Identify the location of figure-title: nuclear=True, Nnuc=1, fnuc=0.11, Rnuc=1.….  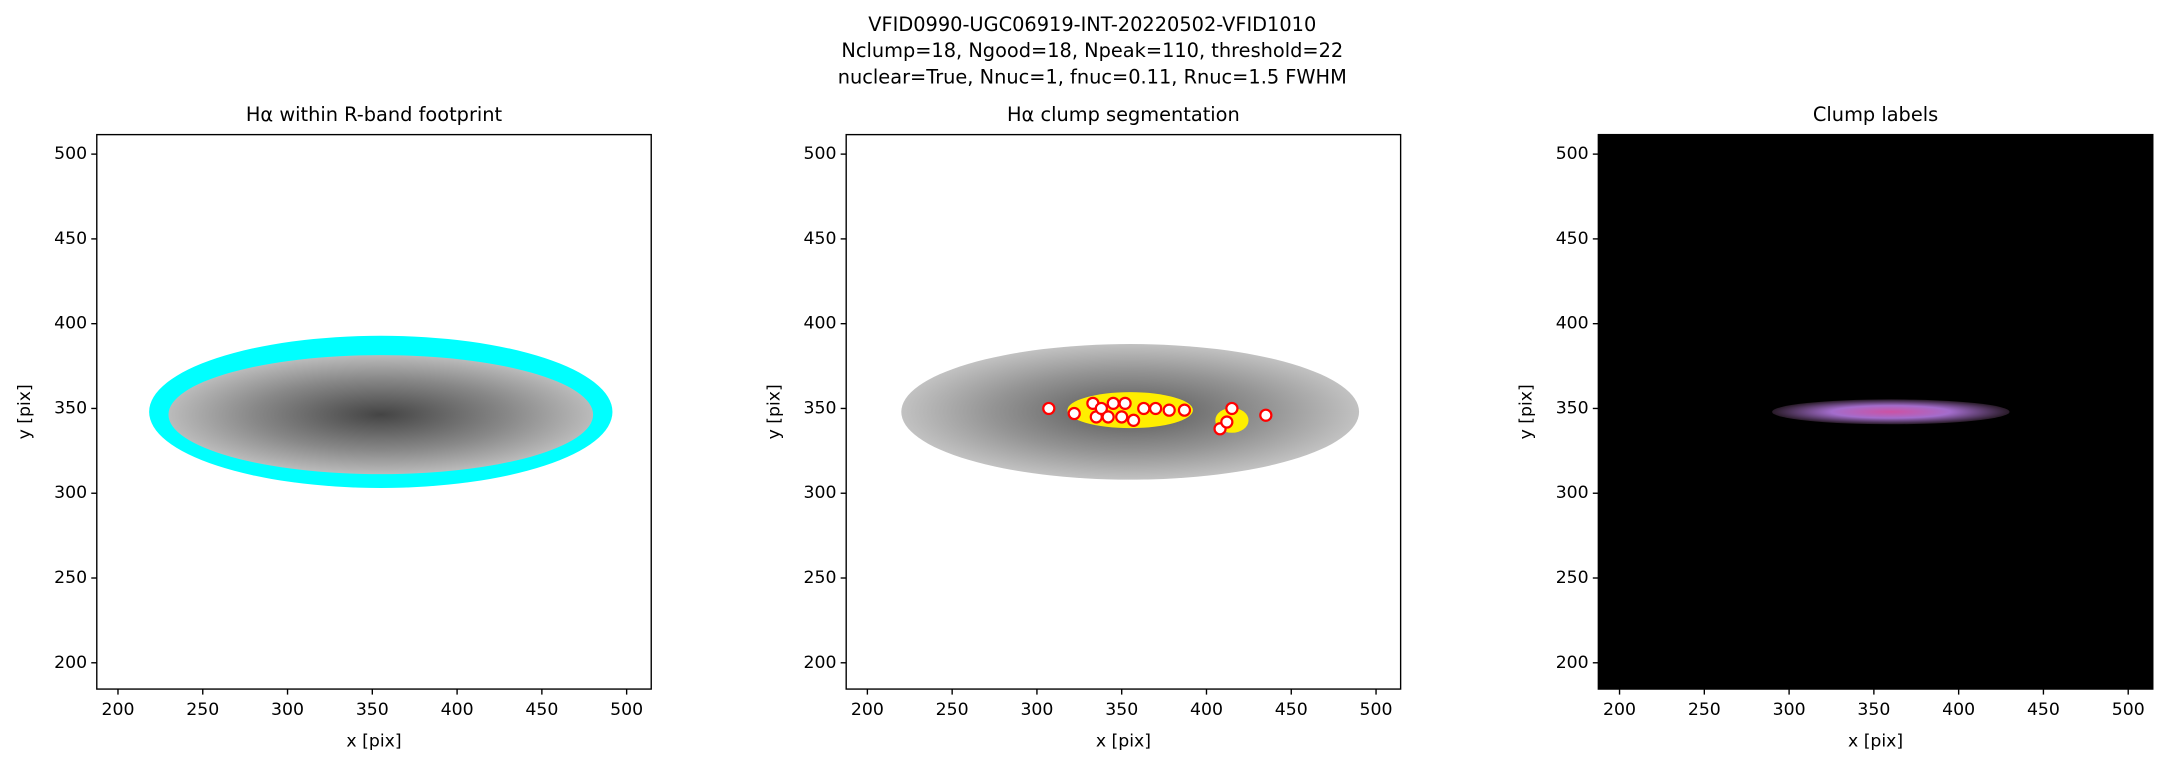
(1092, 76).